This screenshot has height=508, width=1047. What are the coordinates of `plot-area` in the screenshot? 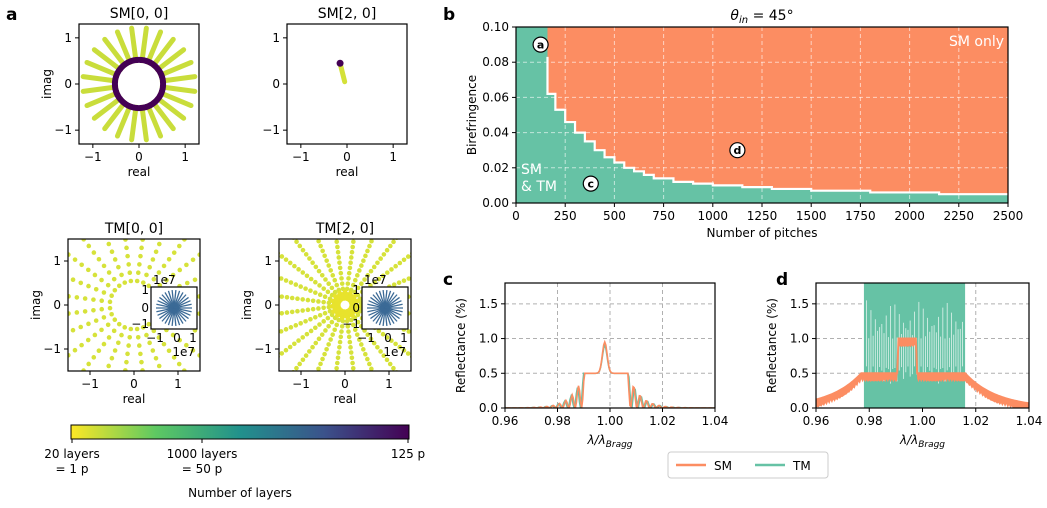 It's located at (342, 72).